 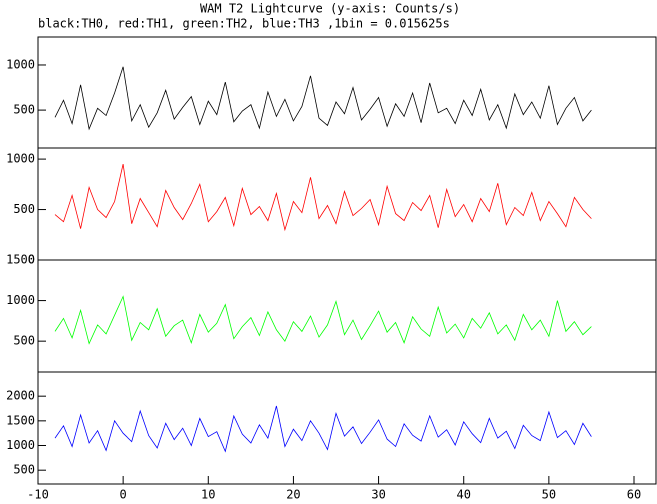 I want to click on x-tick-label: 0, so click(x=123, y=495).